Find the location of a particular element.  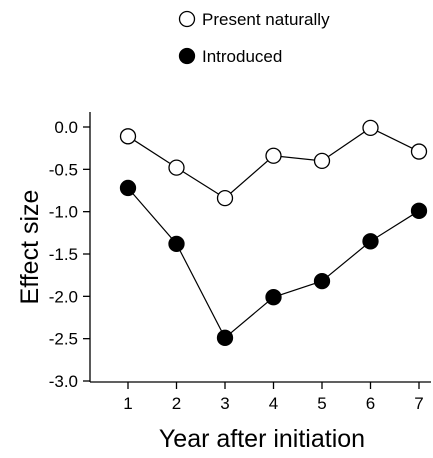

y-tick-label: 0.0 is located at coordinates (66, 127).